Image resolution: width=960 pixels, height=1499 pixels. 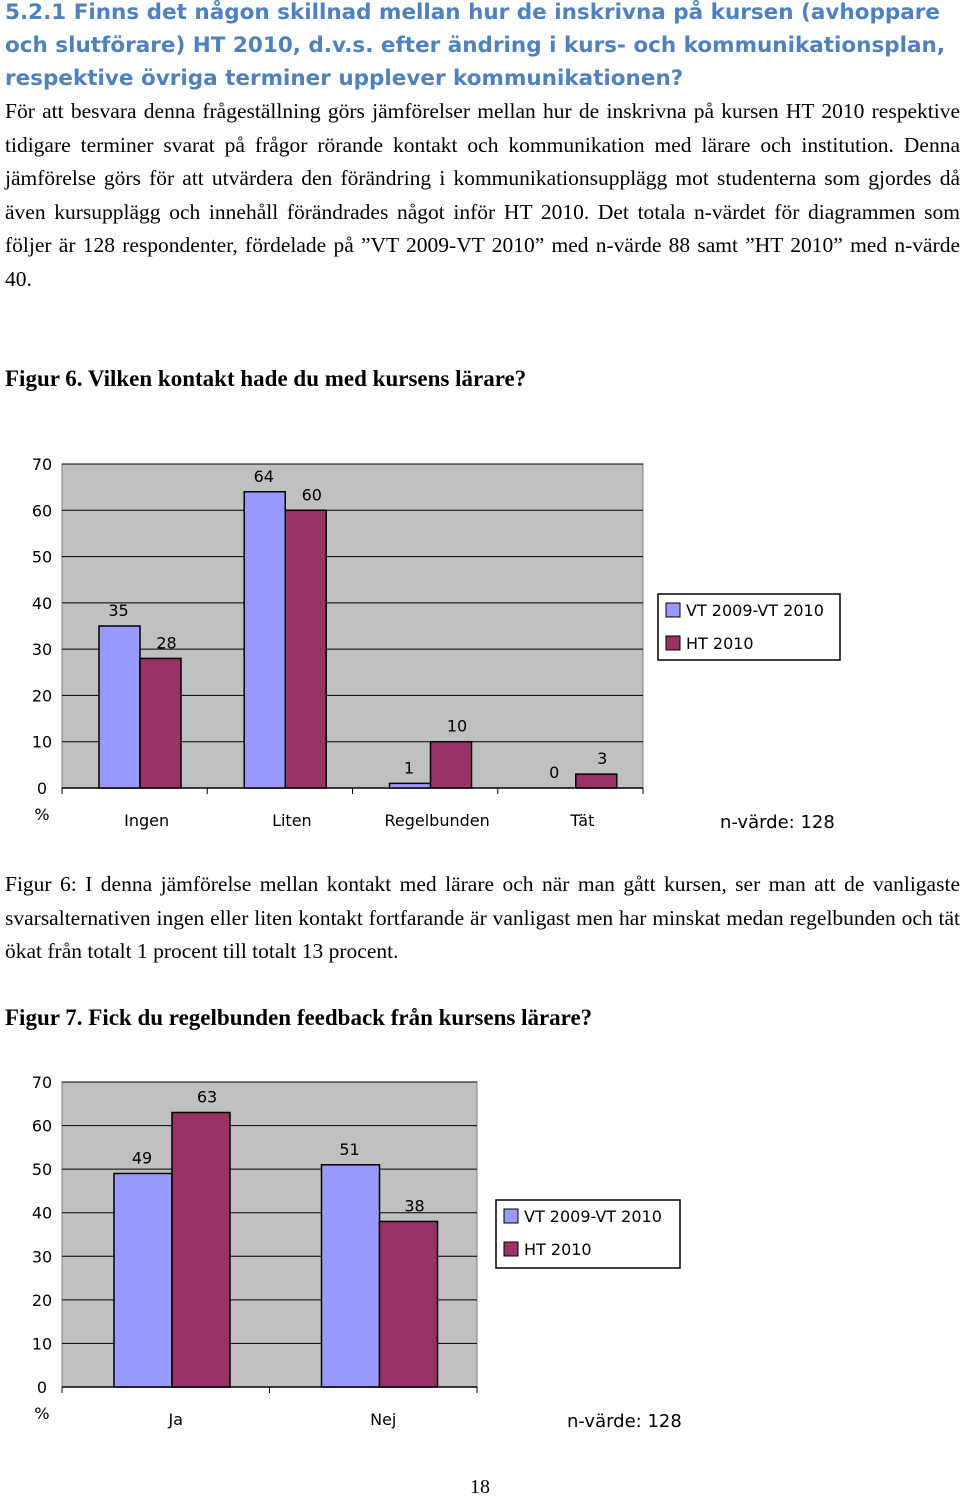 What do you see at coordinates (457, 726) in the screenshot?
I see `data-label: 10` at bounding box center [457, 726].